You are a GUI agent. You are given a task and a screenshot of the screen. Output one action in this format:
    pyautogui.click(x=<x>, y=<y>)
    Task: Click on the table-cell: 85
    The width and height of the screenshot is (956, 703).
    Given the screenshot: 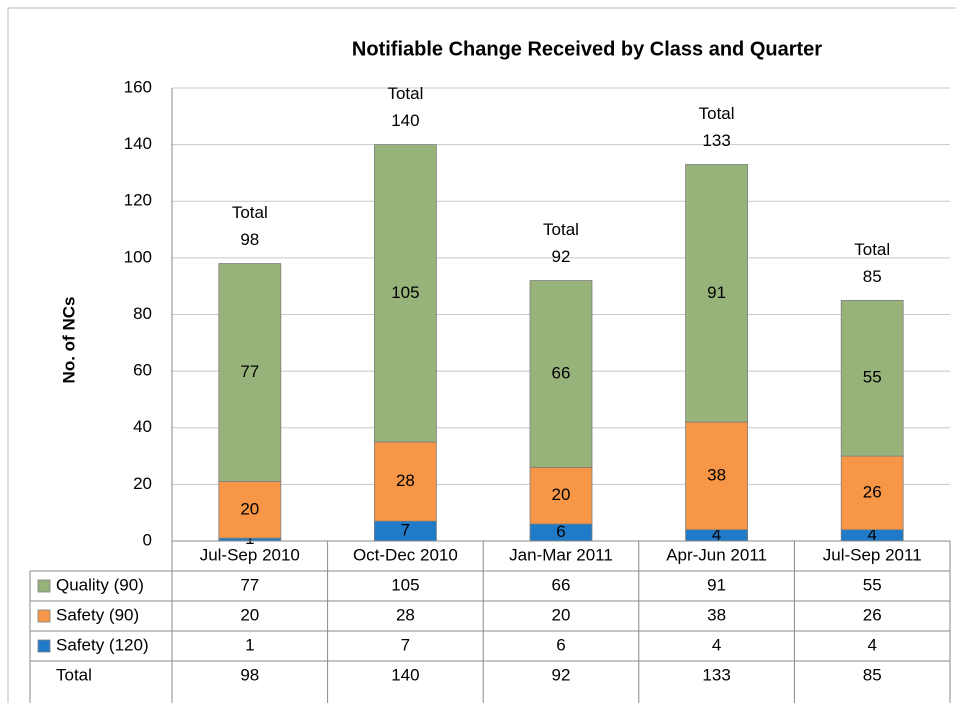 What is the action you would take?
    pyautogui.click(x=872, y=674)
    